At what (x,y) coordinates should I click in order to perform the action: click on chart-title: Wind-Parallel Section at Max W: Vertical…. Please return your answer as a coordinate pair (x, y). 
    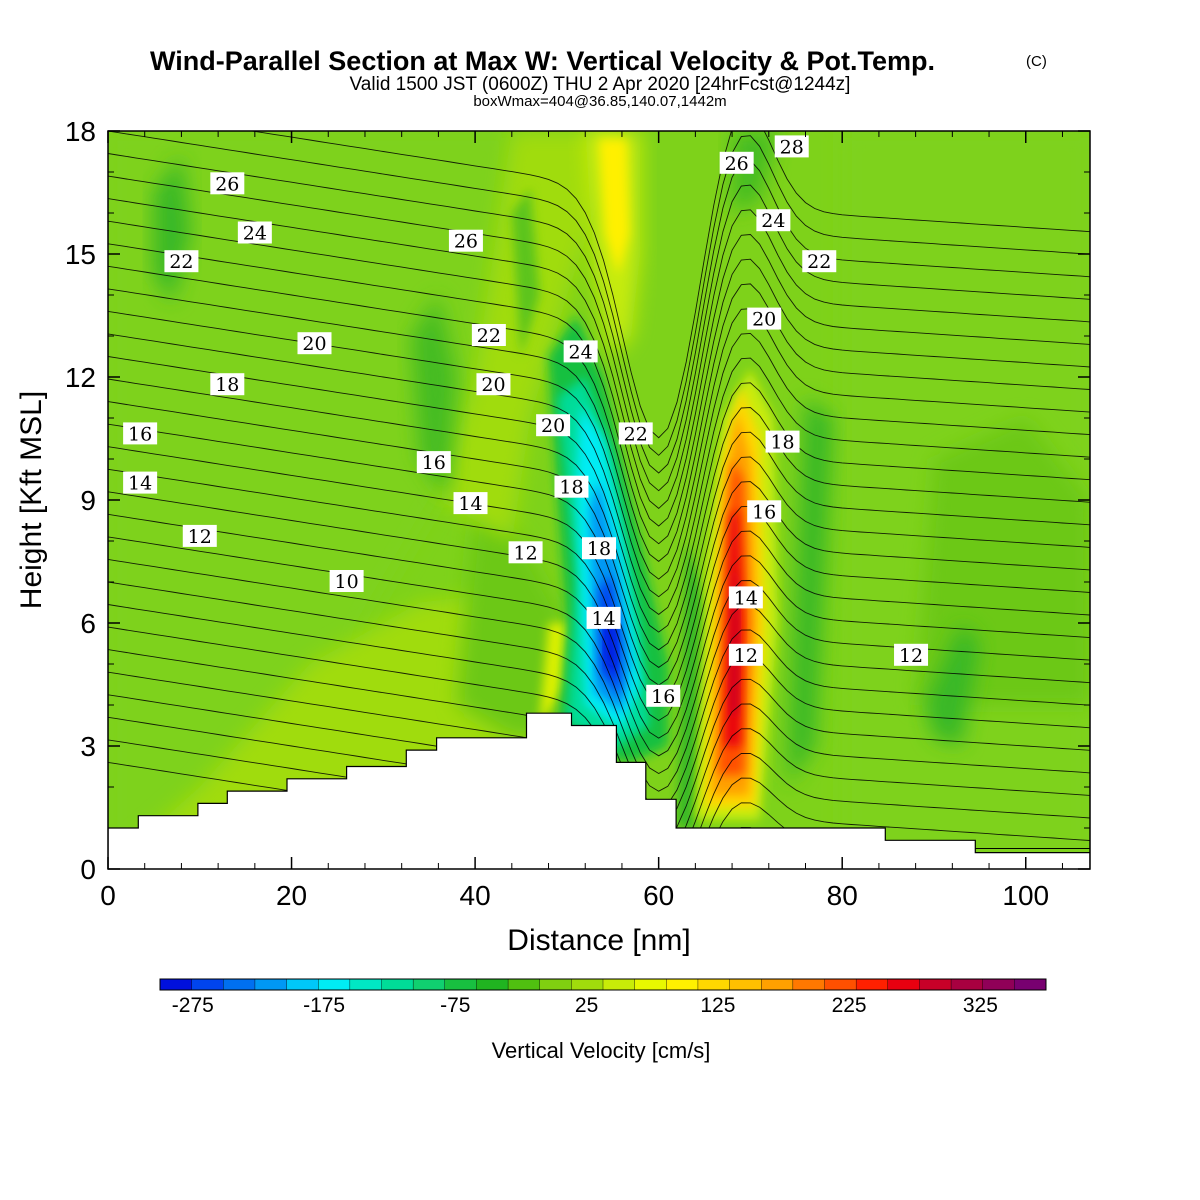
    Looking at the image, I should click on (542, 61).